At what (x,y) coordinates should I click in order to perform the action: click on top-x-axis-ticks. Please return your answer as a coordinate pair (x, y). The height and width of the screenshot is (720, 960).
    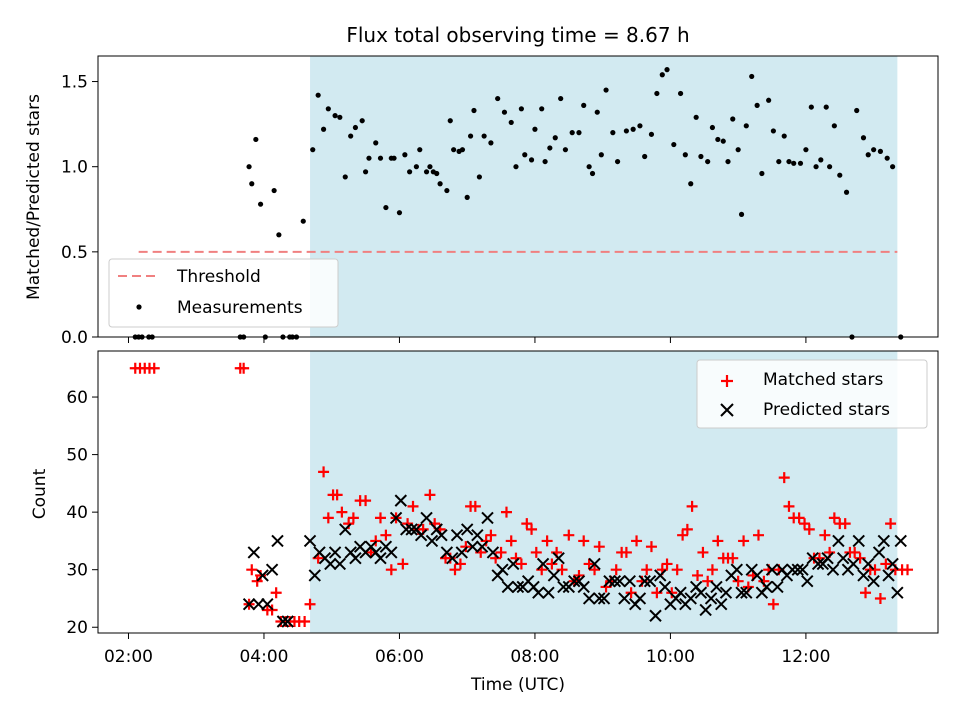
    Looking at the image, I should click on (467, 340).